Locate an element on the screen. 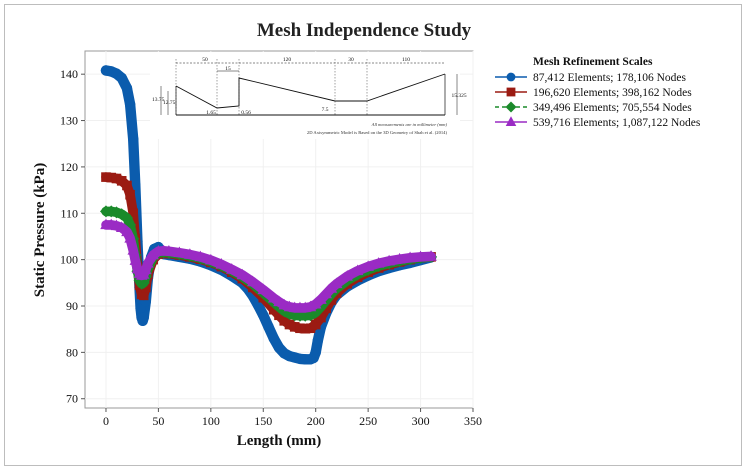 Image resolution: width=748 pixels, height=472 pixels. legend-label: 349,496 Elements; 705,554 Nodes is located at coordinates (612, 108).